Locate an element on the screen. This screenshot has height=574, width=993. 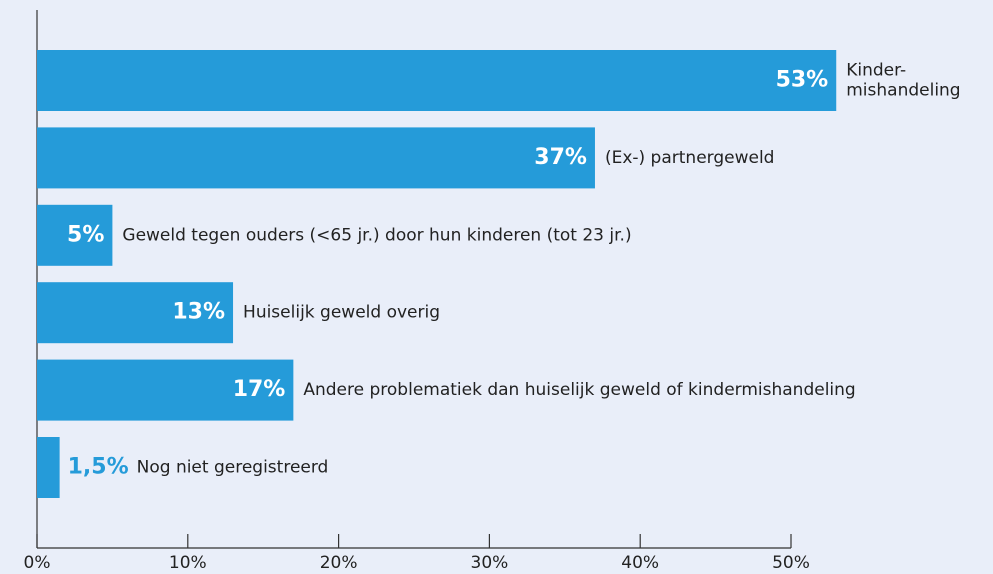
x-tick-label: 10% is located at coordinates (188, 563).